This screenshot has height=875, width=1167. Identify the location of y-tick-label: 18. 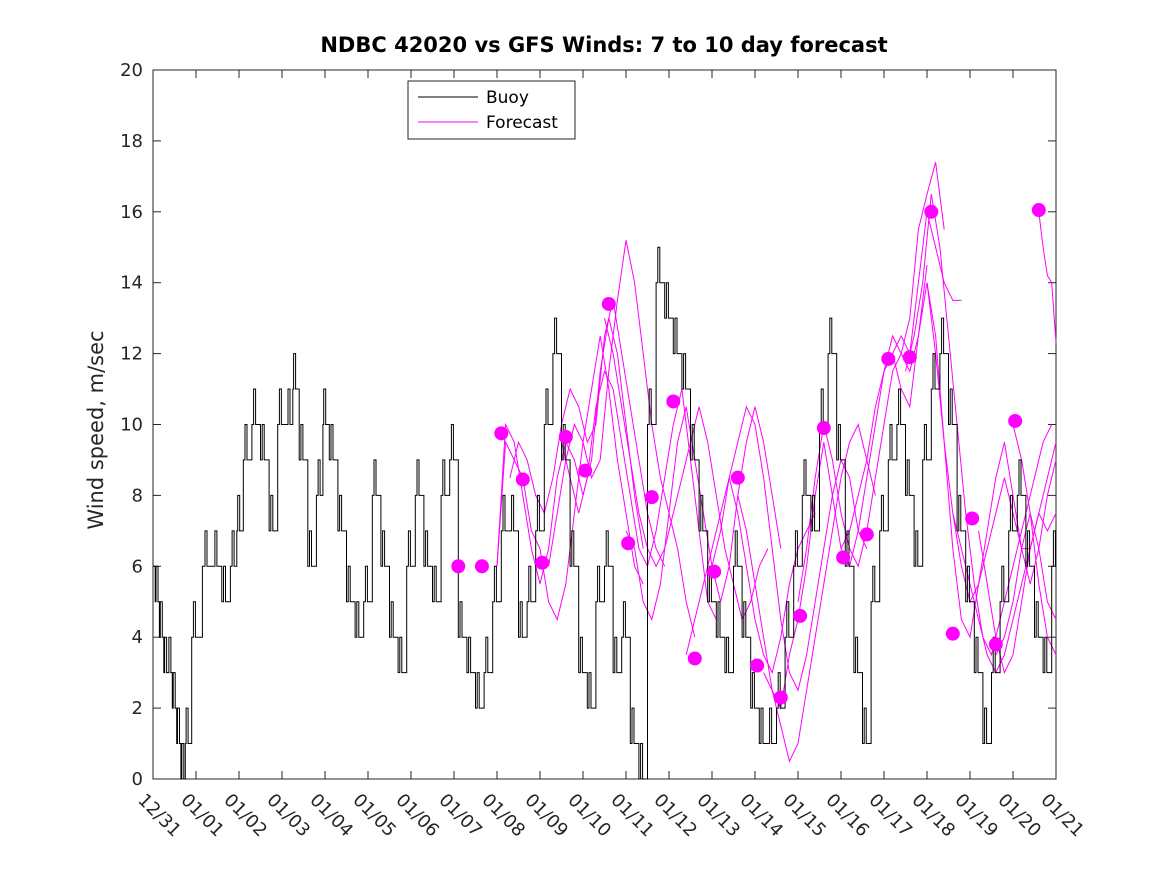
(131, 141).